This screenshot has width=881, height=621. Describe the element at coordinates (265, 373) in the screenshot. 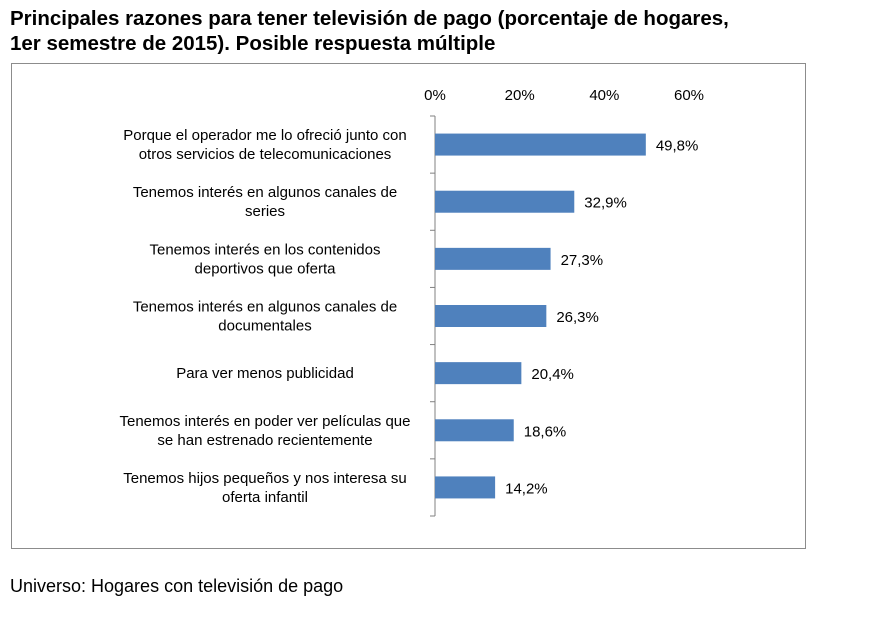

I see `category-label: Para ver menos publicidad` at that location.